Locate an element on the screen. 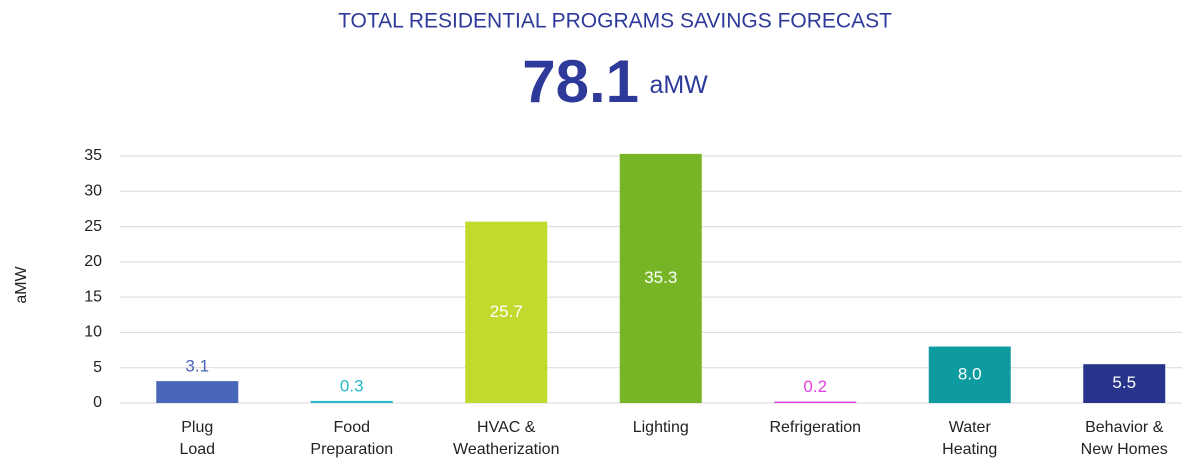 This screenshot has height=466, width=1198. y-axis-label: aMW is located at coordinates (21, 284).